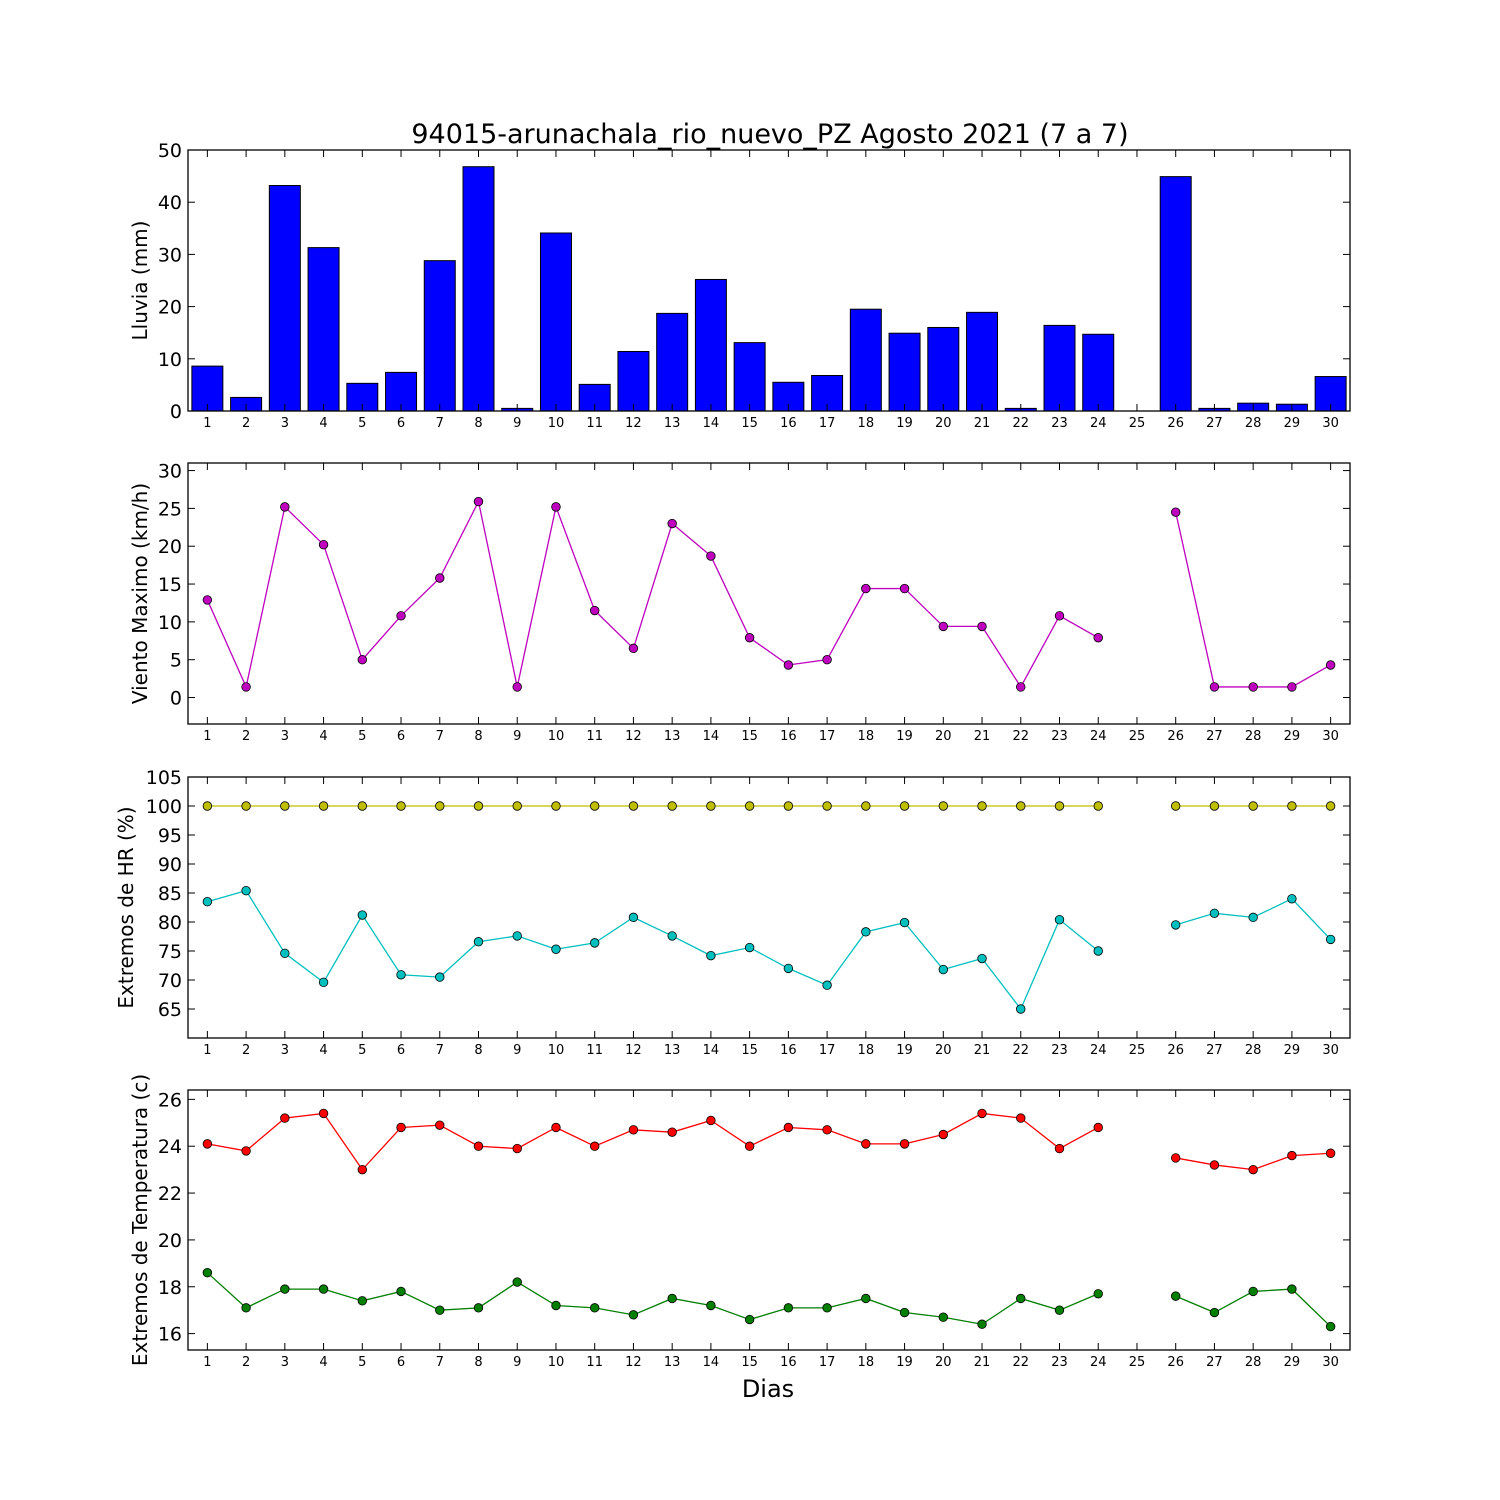 The height and width of the screenshot is (1500, 1500). What do you see at coordinates (1214, 1362) in the screenshot?
I see `x-tick-label-day-27: 27` at bounding box center [1214, 1362].